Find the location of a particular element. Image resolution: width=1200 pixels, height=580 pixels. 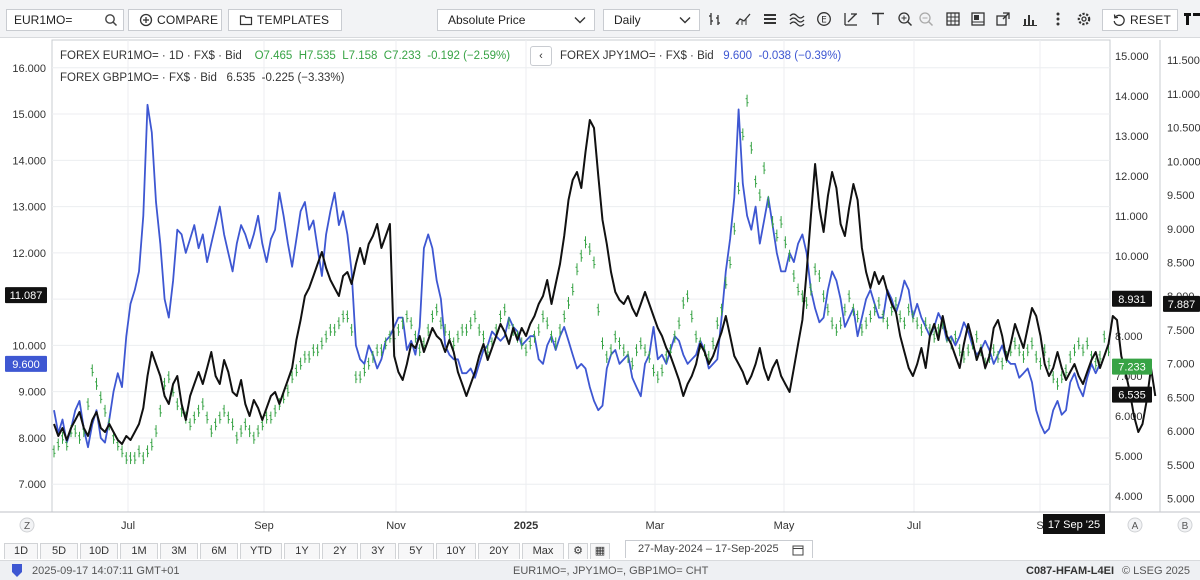

y-tick-label: 6.000 is located at coordinates (1129, 417).